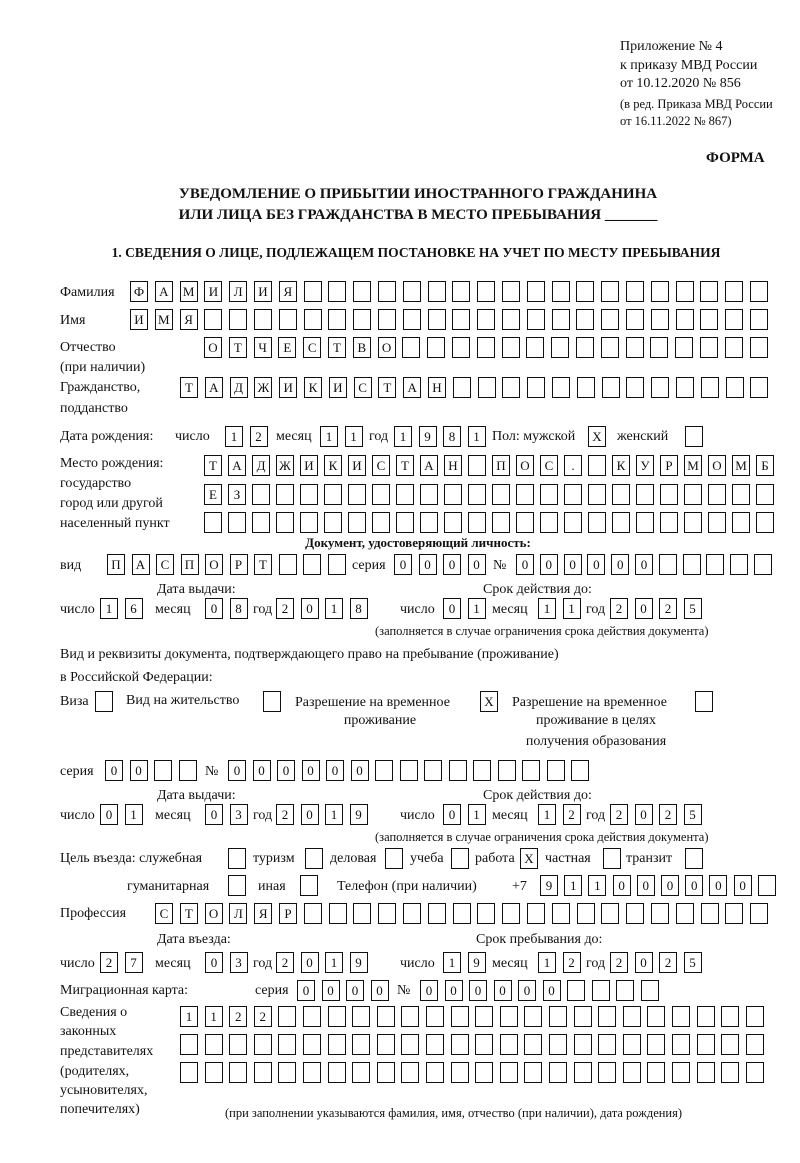 The height and width of the screenshot is (1163, 800). Describe the element at coordinates (313, 387) in the screenshot. I see `char-cell: К` at that location.